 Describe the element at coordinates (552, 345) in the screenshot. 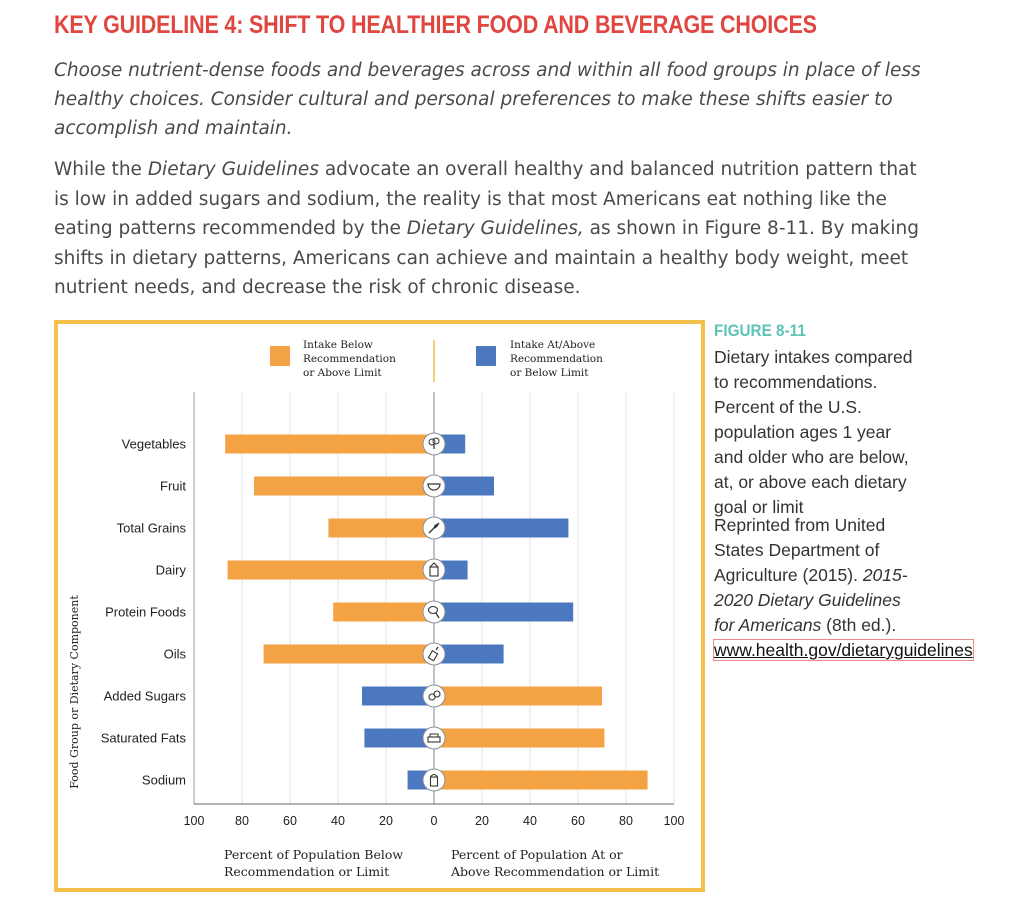

I see `legend-above-line-1: Intake At/Above` at that location.